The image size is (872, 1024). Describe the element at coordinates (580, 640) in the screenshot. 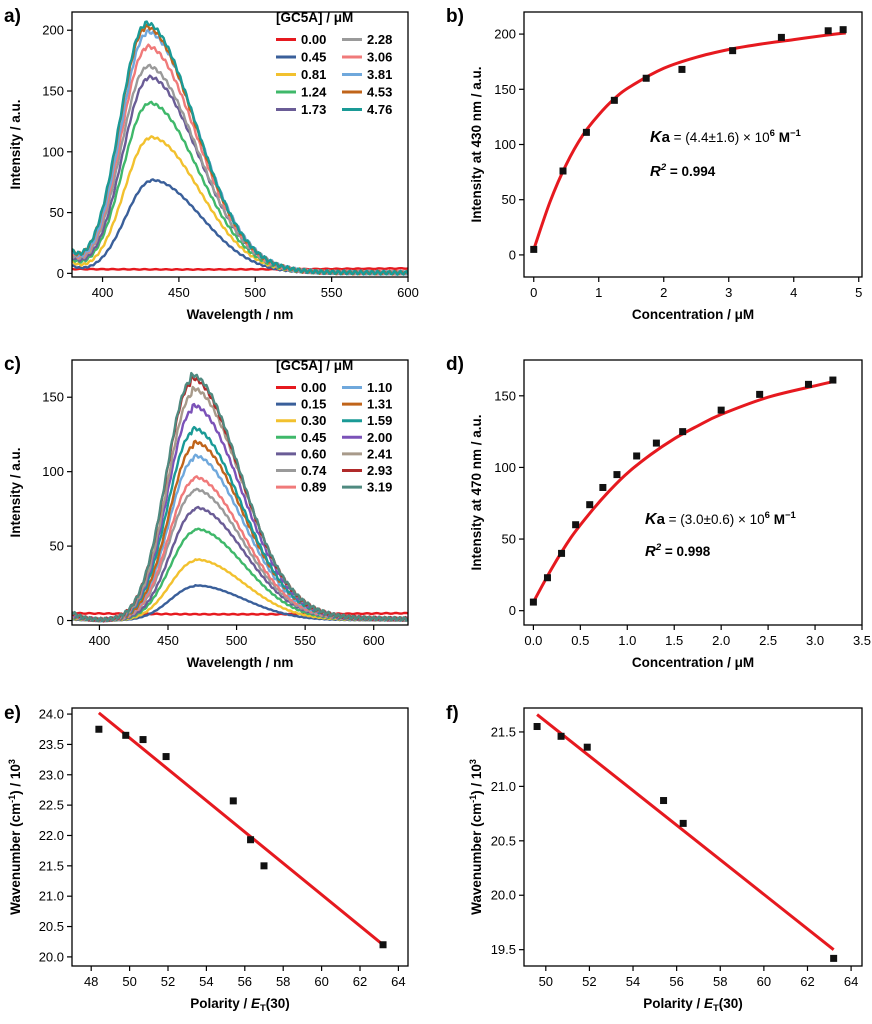

I see `x-tick-label: 0.5` at that location.